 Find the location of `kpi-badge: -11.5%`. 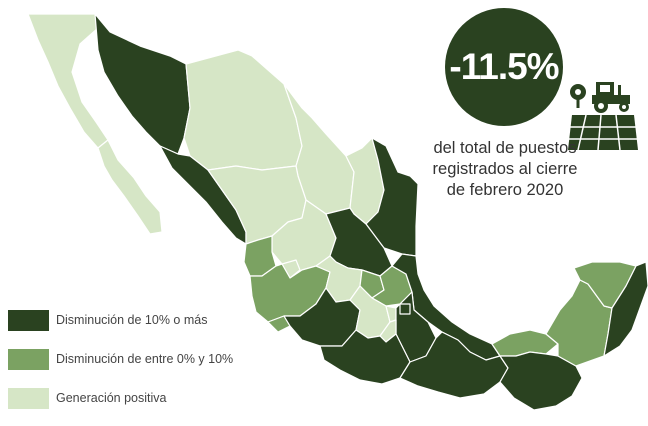

kpi-badge: -11.5% is located at coordinates (504, 67).